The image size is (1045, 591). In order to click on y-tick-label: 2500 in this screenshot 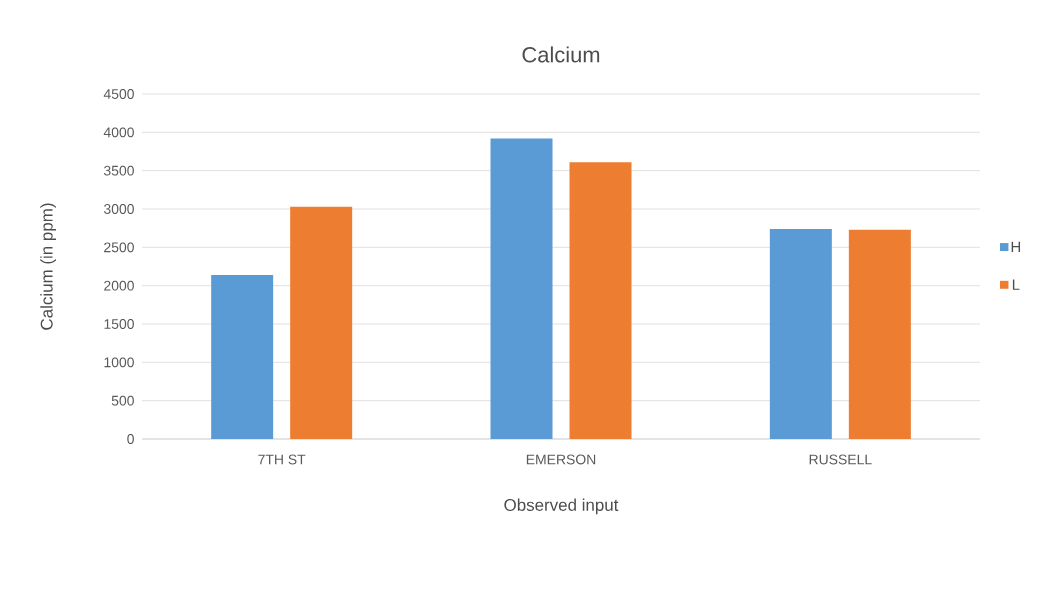, I will do `click(119, 247)`.